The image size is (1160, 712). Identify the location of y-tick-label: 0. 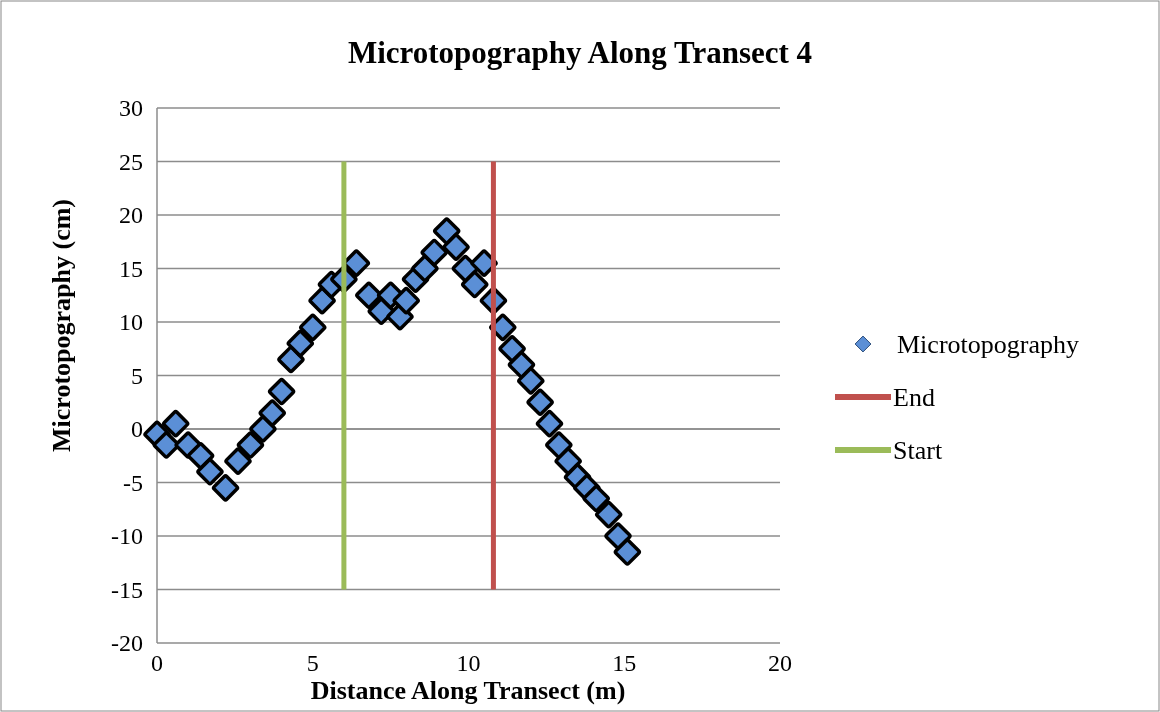
(137, 429).